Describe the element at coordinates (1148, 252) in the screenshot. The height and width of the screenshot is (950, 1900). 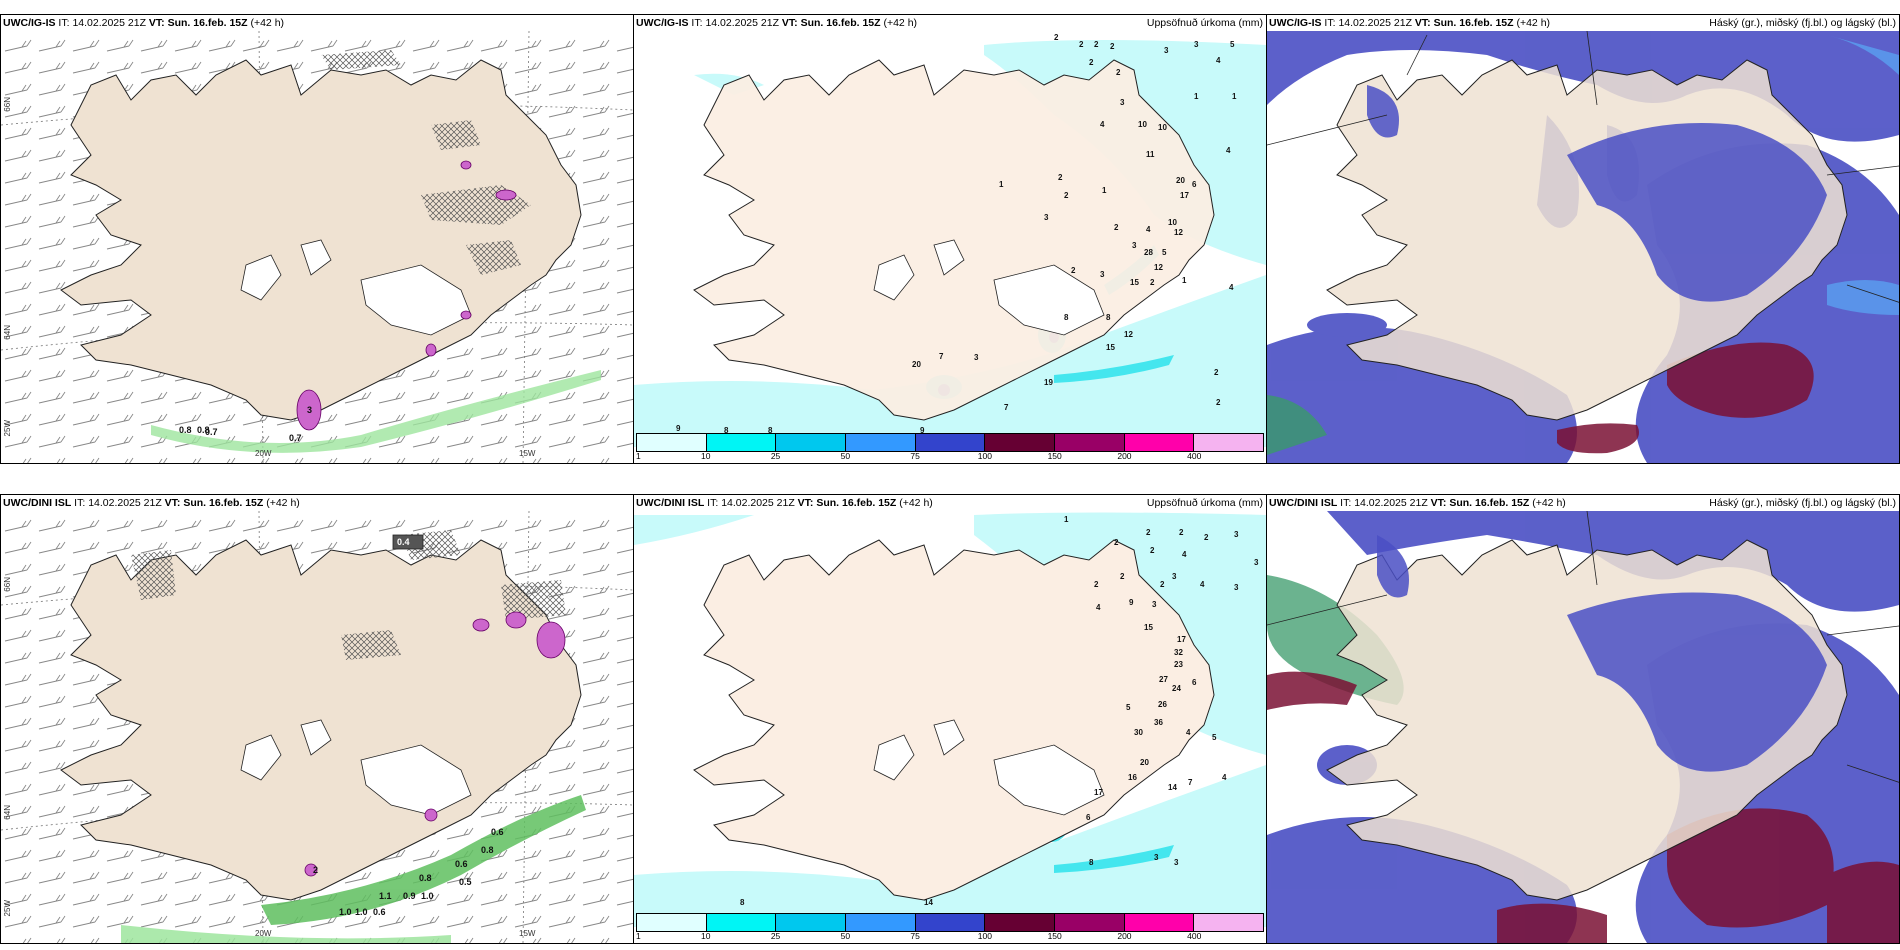
I see `svg-text: 28` at that location.